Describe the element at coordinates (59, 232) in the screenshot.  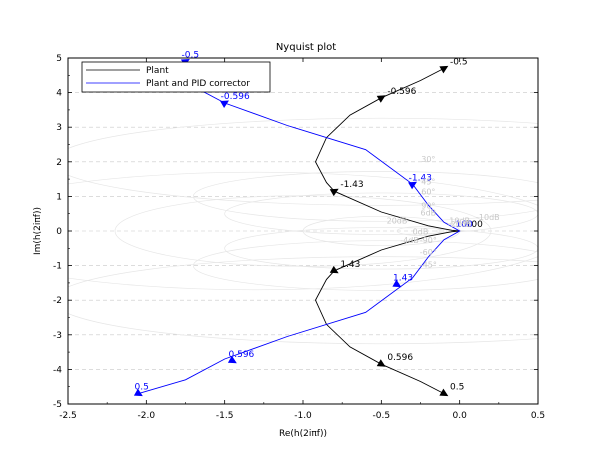
I see `y-tick-label: 0` at that location.